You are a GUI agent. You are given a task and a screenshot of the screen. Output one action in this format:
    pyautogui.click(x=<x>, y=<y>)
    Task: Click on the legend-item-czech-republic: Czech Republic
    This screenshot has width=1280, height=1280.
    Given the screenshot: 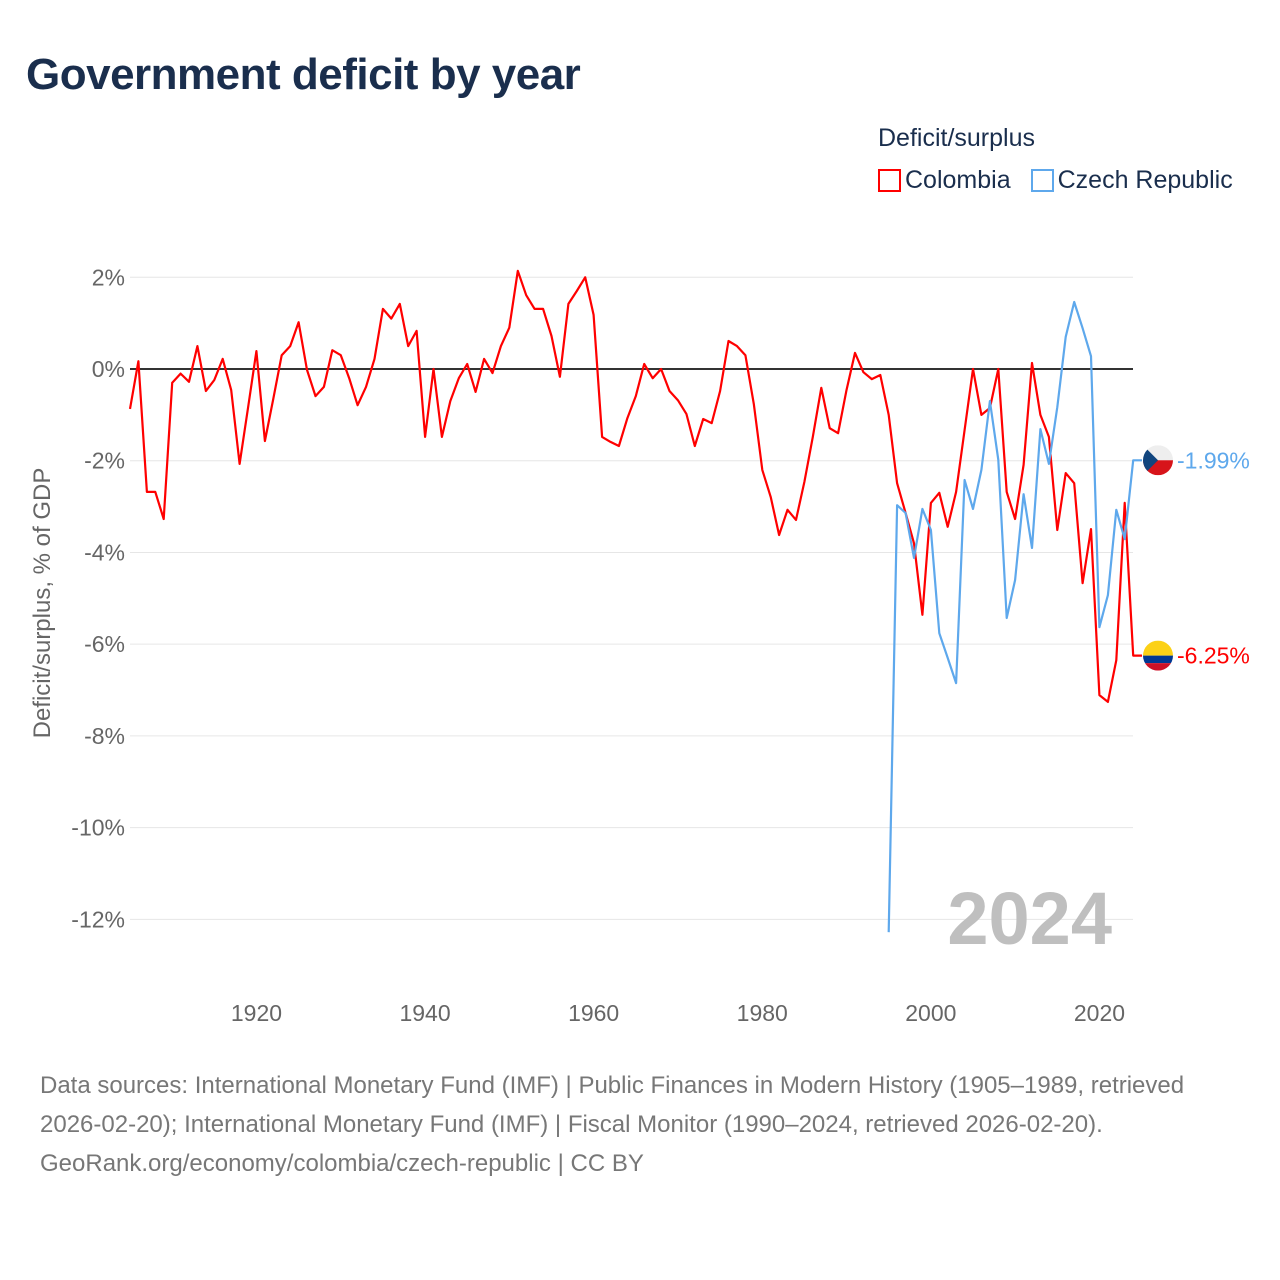 What is the action you would take?
    pyautogui.click(x=1131, y=180)
    